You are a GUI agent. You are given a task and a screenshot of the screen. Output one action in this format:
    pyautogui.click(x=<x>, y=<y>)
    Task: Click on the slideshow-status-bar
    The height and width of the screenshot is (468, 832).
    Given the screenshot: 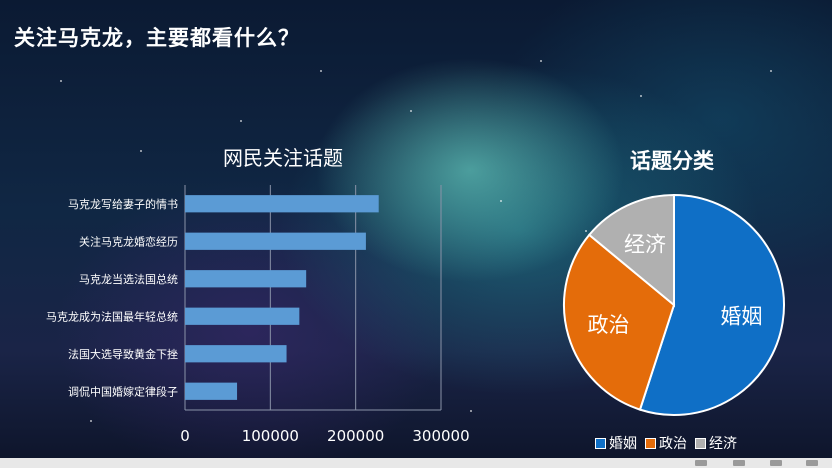 What is the action you would take?
    pyautogui.click(x=416, y=463)
    